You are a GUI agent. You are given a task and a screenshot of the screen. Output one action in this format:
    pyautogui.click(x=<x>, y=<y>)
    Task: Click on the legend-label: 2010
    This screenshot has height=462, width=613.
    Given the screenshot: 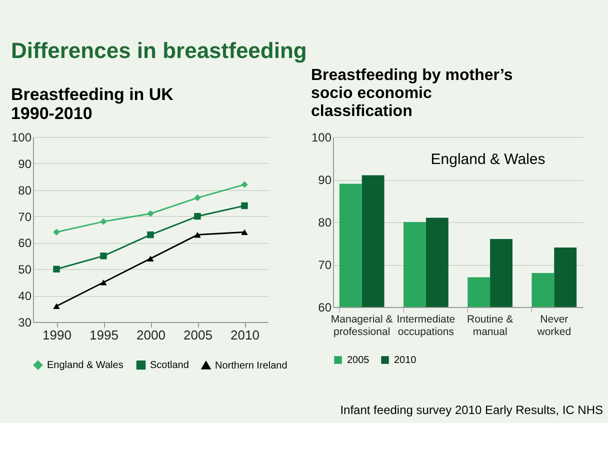 What is the action you would take?
    pyautogui.click(x=405, y=360)
    